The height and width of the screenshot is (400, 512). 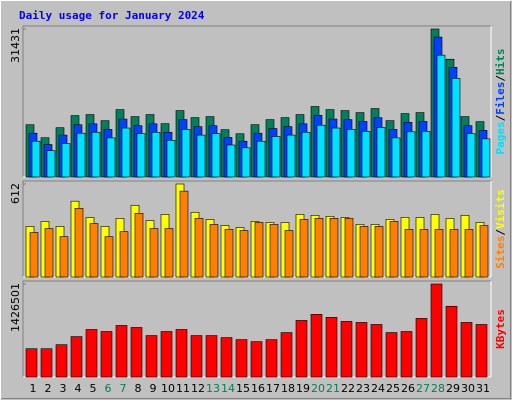 What do you see at coordinates (500, 209) in the screenshot?
I see `legend-entry: Visits` at bounding box center [500, 209].